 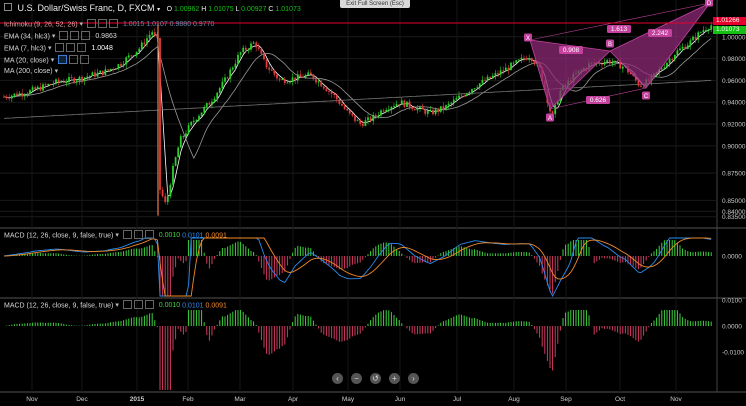 What do you see at coordinates (394, 378) in the screenshot?
I see `zoom-in-icon: +` at bounding box center [394, 378].